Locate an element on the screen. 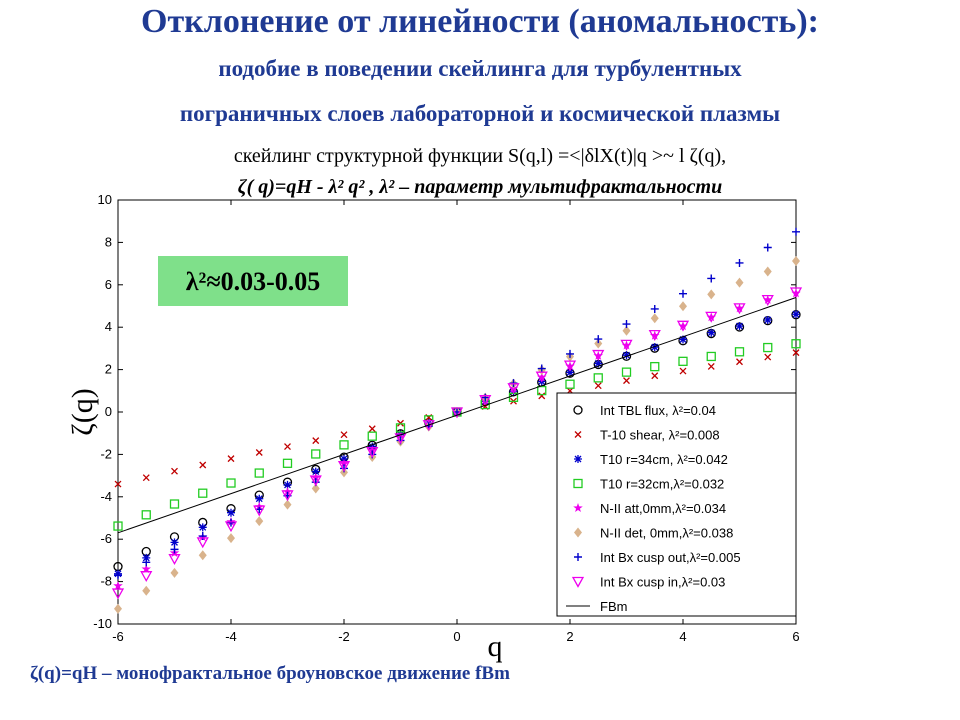 This screenshot has width=960, height=720. y-tick-label: -4 is located at coordinates (106, 496).